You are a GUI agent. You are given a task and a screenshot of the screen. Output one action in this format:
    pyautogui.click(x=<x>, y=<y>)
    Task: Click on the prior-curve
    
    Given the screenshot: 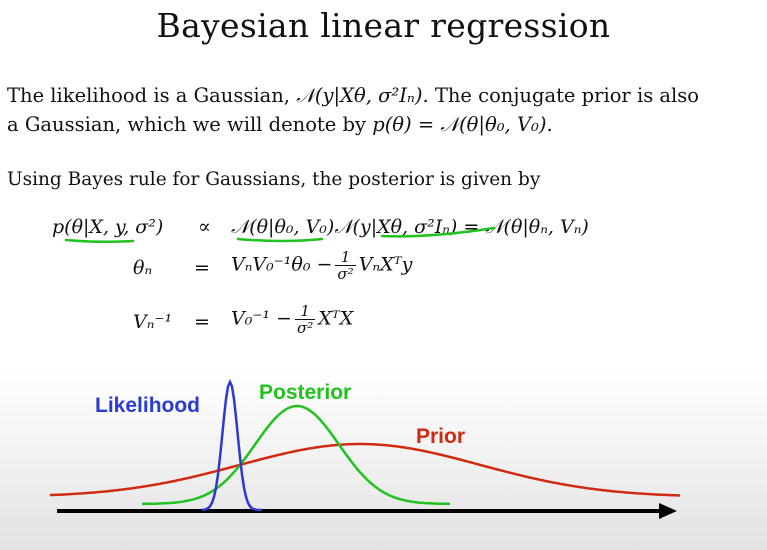 What is the action you would take?
    pyautogui.click(x=365, y=469)
    